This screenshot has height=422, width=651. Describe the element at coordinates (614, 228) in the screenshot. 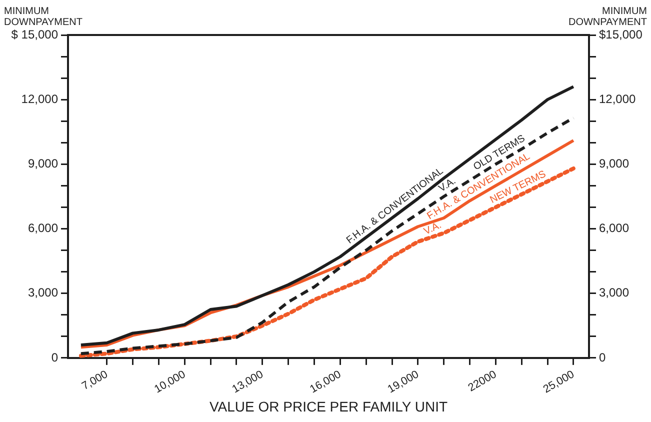

I see `y2-tick-label: 6,000` at that location.